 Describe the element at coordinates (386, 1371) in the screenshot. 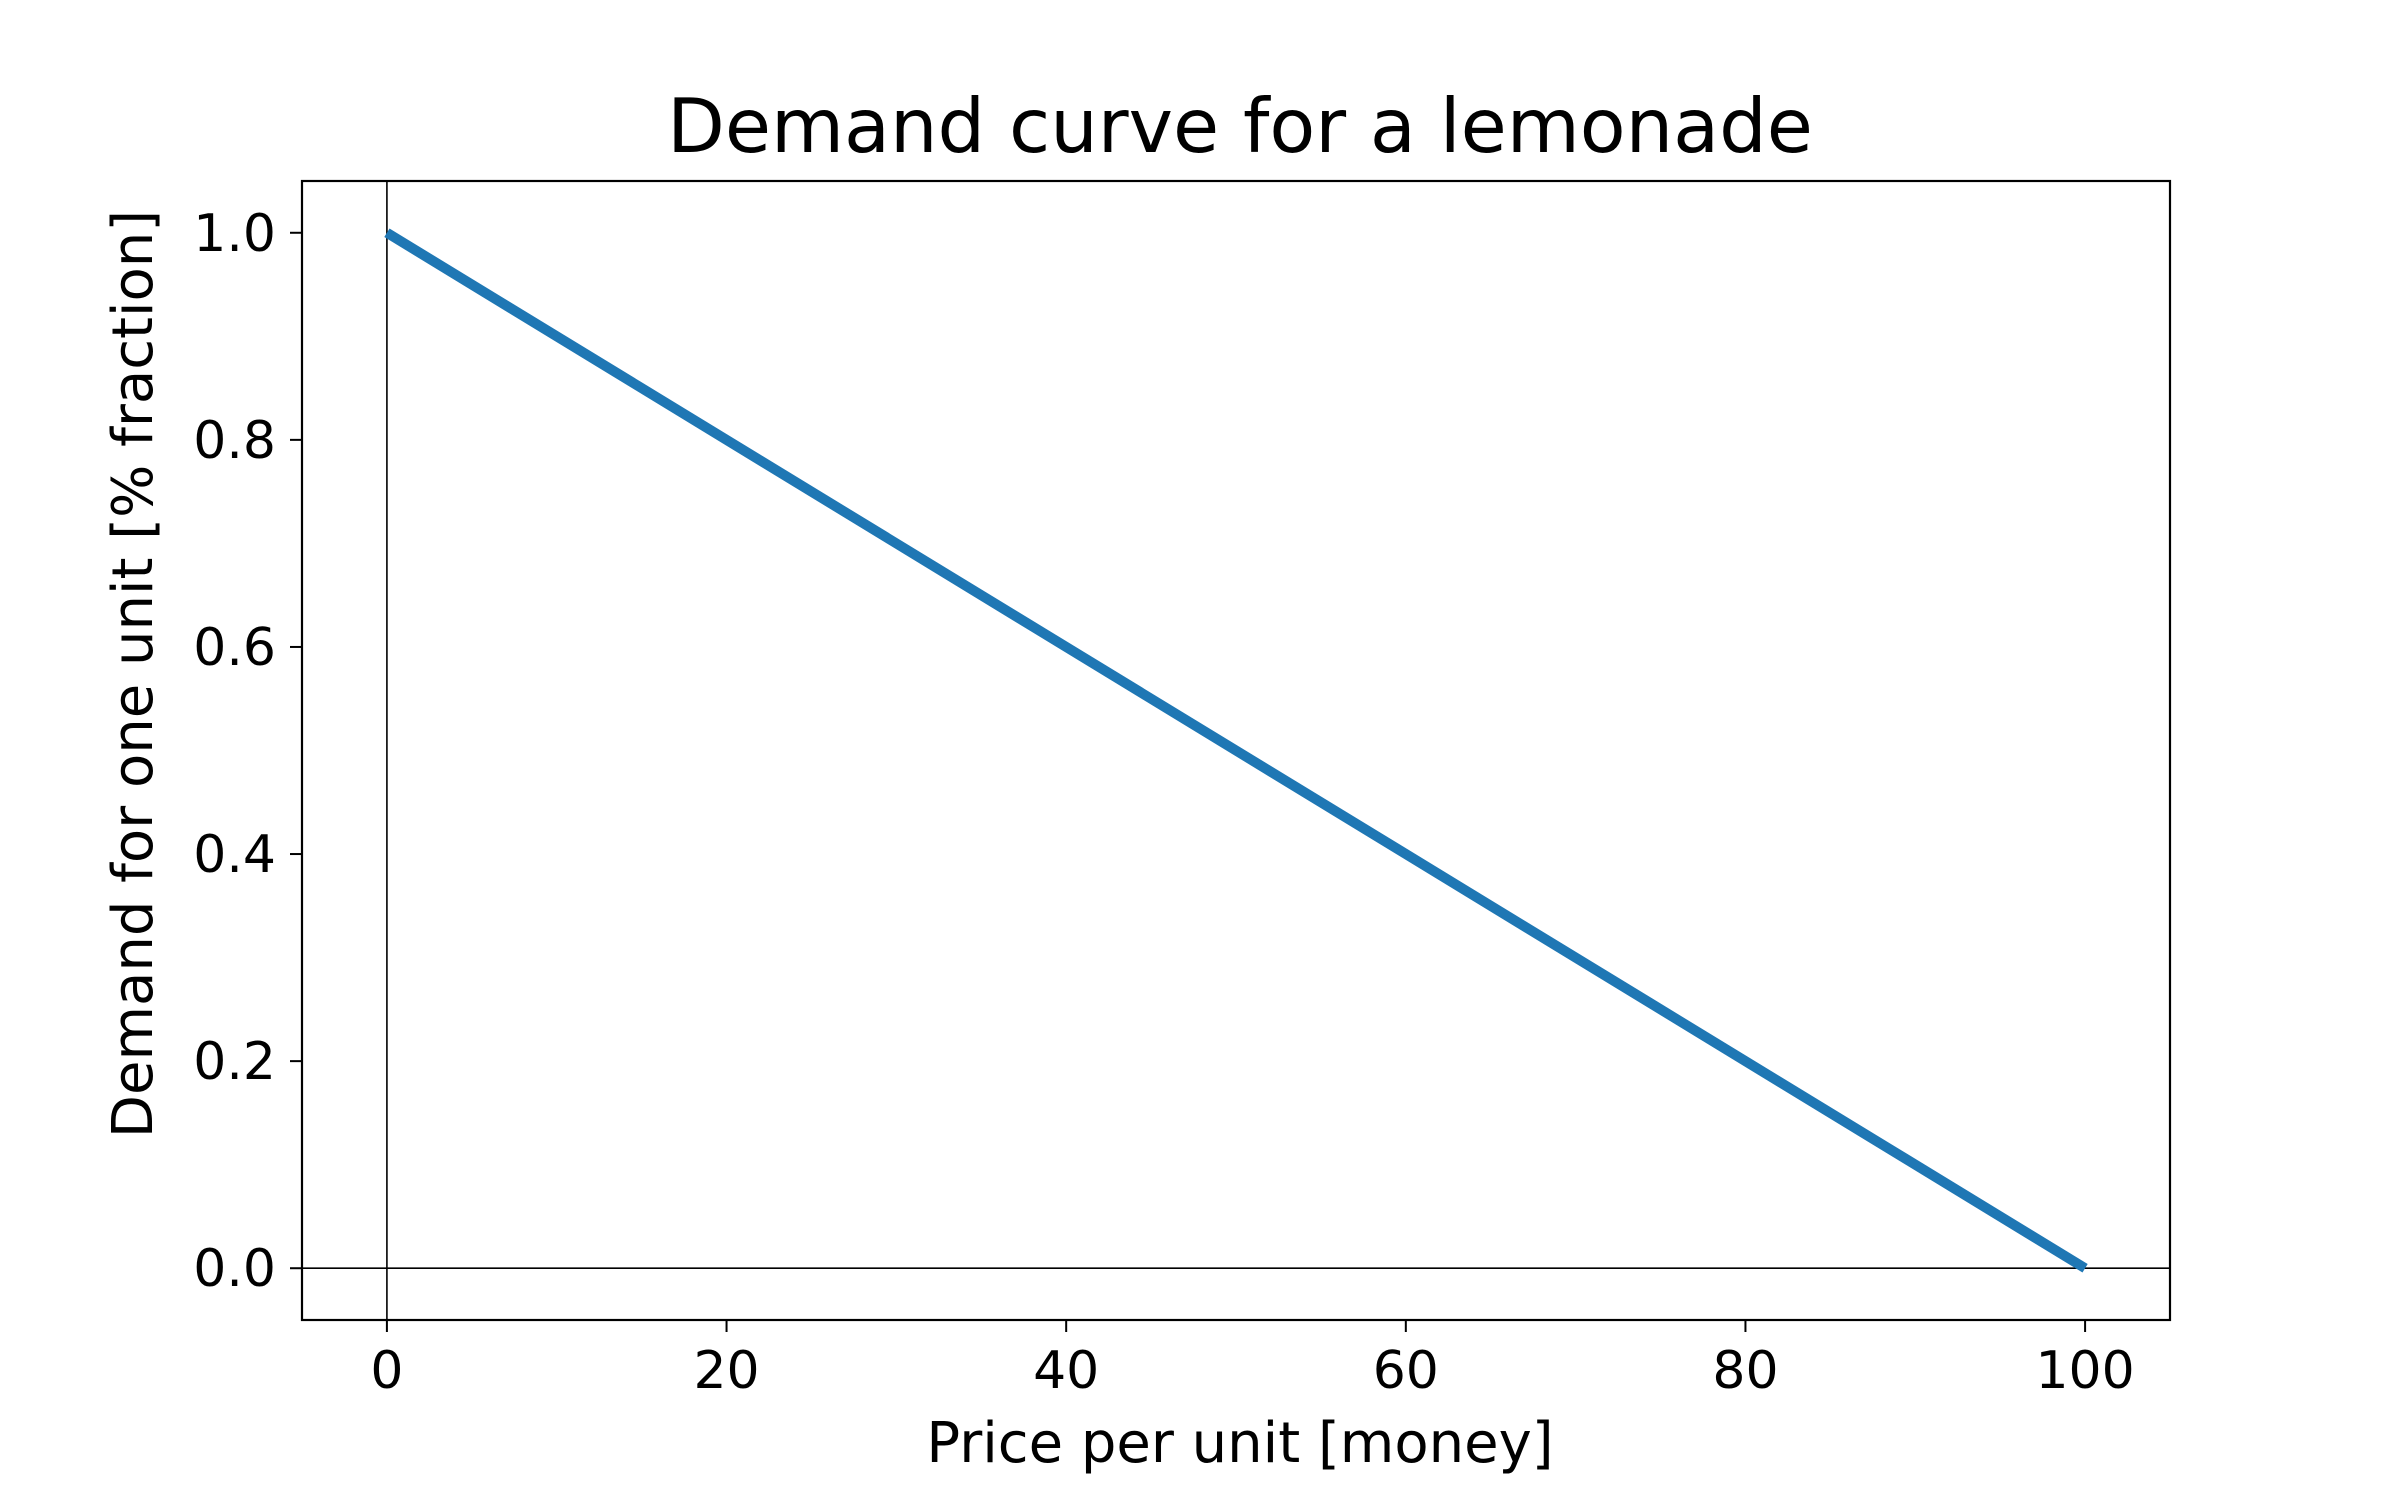

I see `x-tick-label: 0` at that location.